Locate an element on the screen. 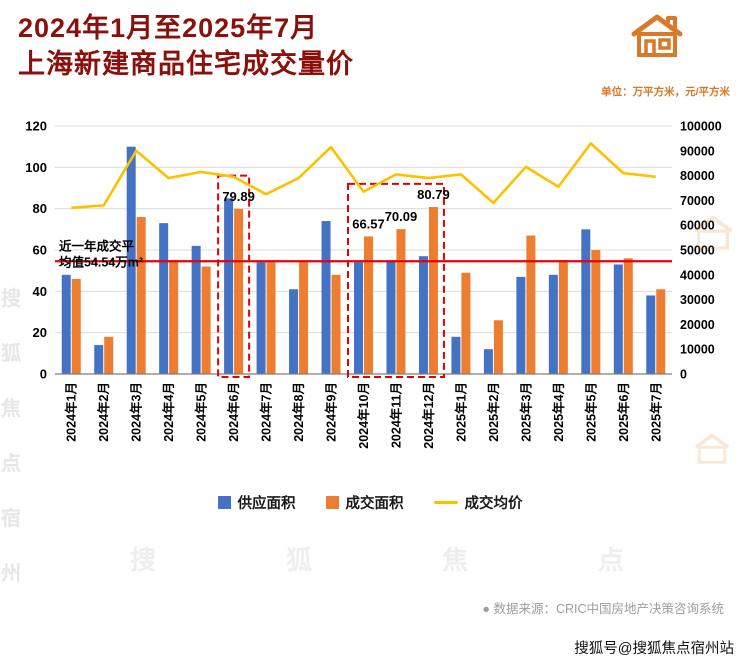  watermark-glyph: 宿 is located at coordinates (11, 519).